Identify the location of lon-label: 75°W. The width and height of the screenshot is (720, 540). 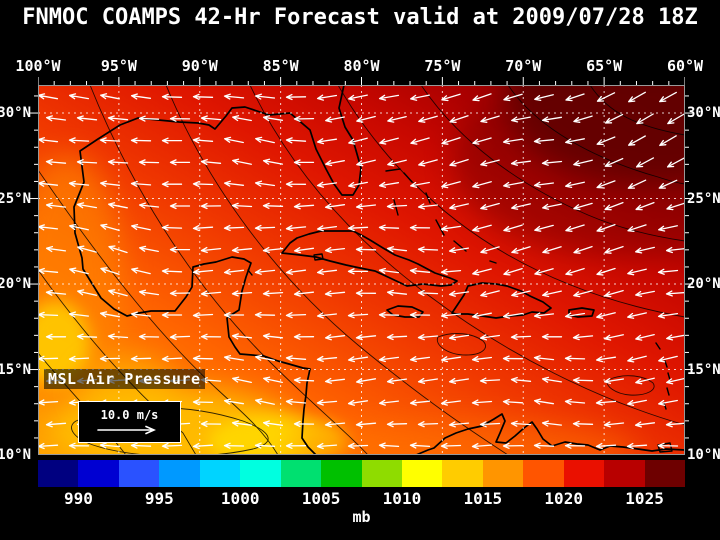
(442, 66).